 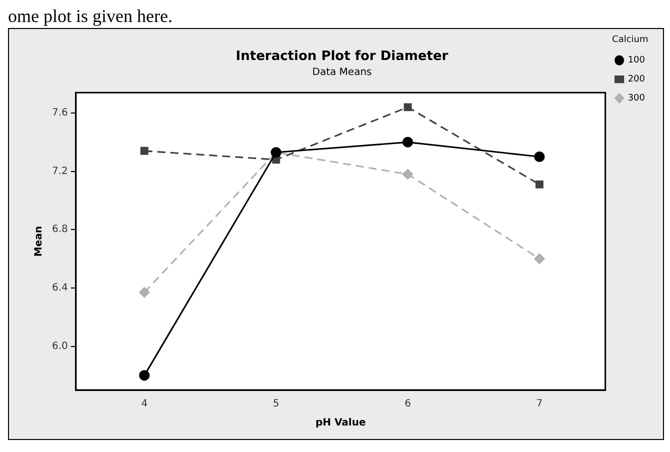 I want to click on legend-label: 100, so click(x=637, y=61).